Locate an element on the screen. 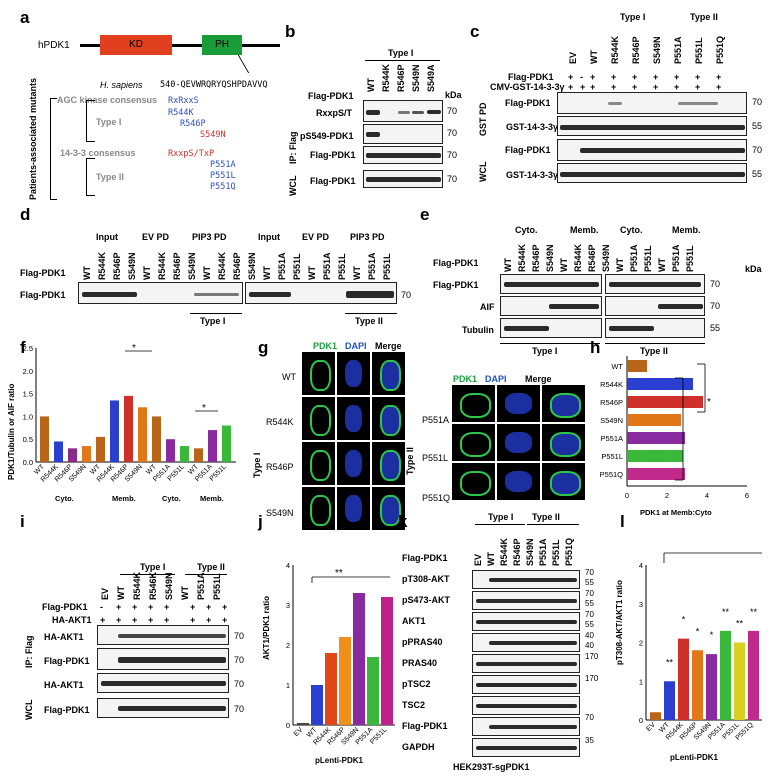 Image resolution: width=775 pixels, height=777 pixels. sequence: 540-QEVWRQRYQSHPDAVVQ is located at coordinates (214, 85).